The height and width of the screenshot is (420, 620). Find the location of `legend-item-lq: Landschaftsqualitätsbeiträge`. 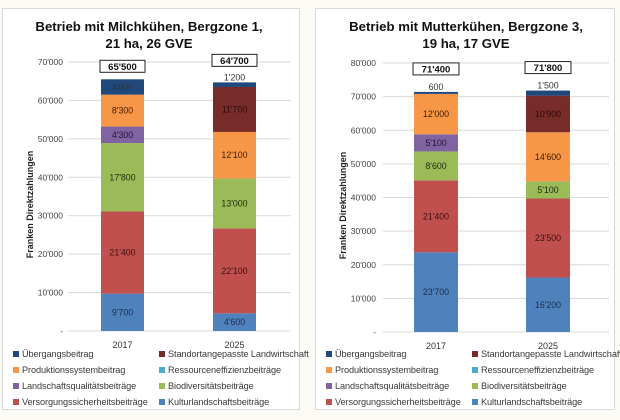

legend-item-lq: Landschaftsqualitätsbeiträge is located at coordinates (399, 385).